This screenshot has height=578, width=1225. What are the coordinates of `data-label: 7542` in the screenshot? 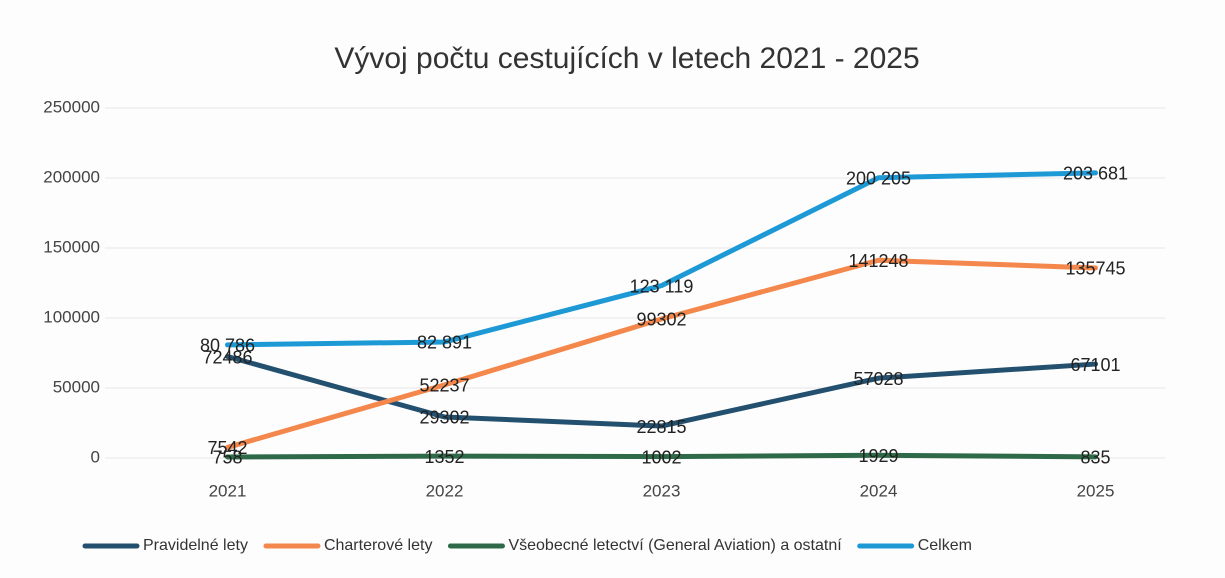 It's located at (227, 448).